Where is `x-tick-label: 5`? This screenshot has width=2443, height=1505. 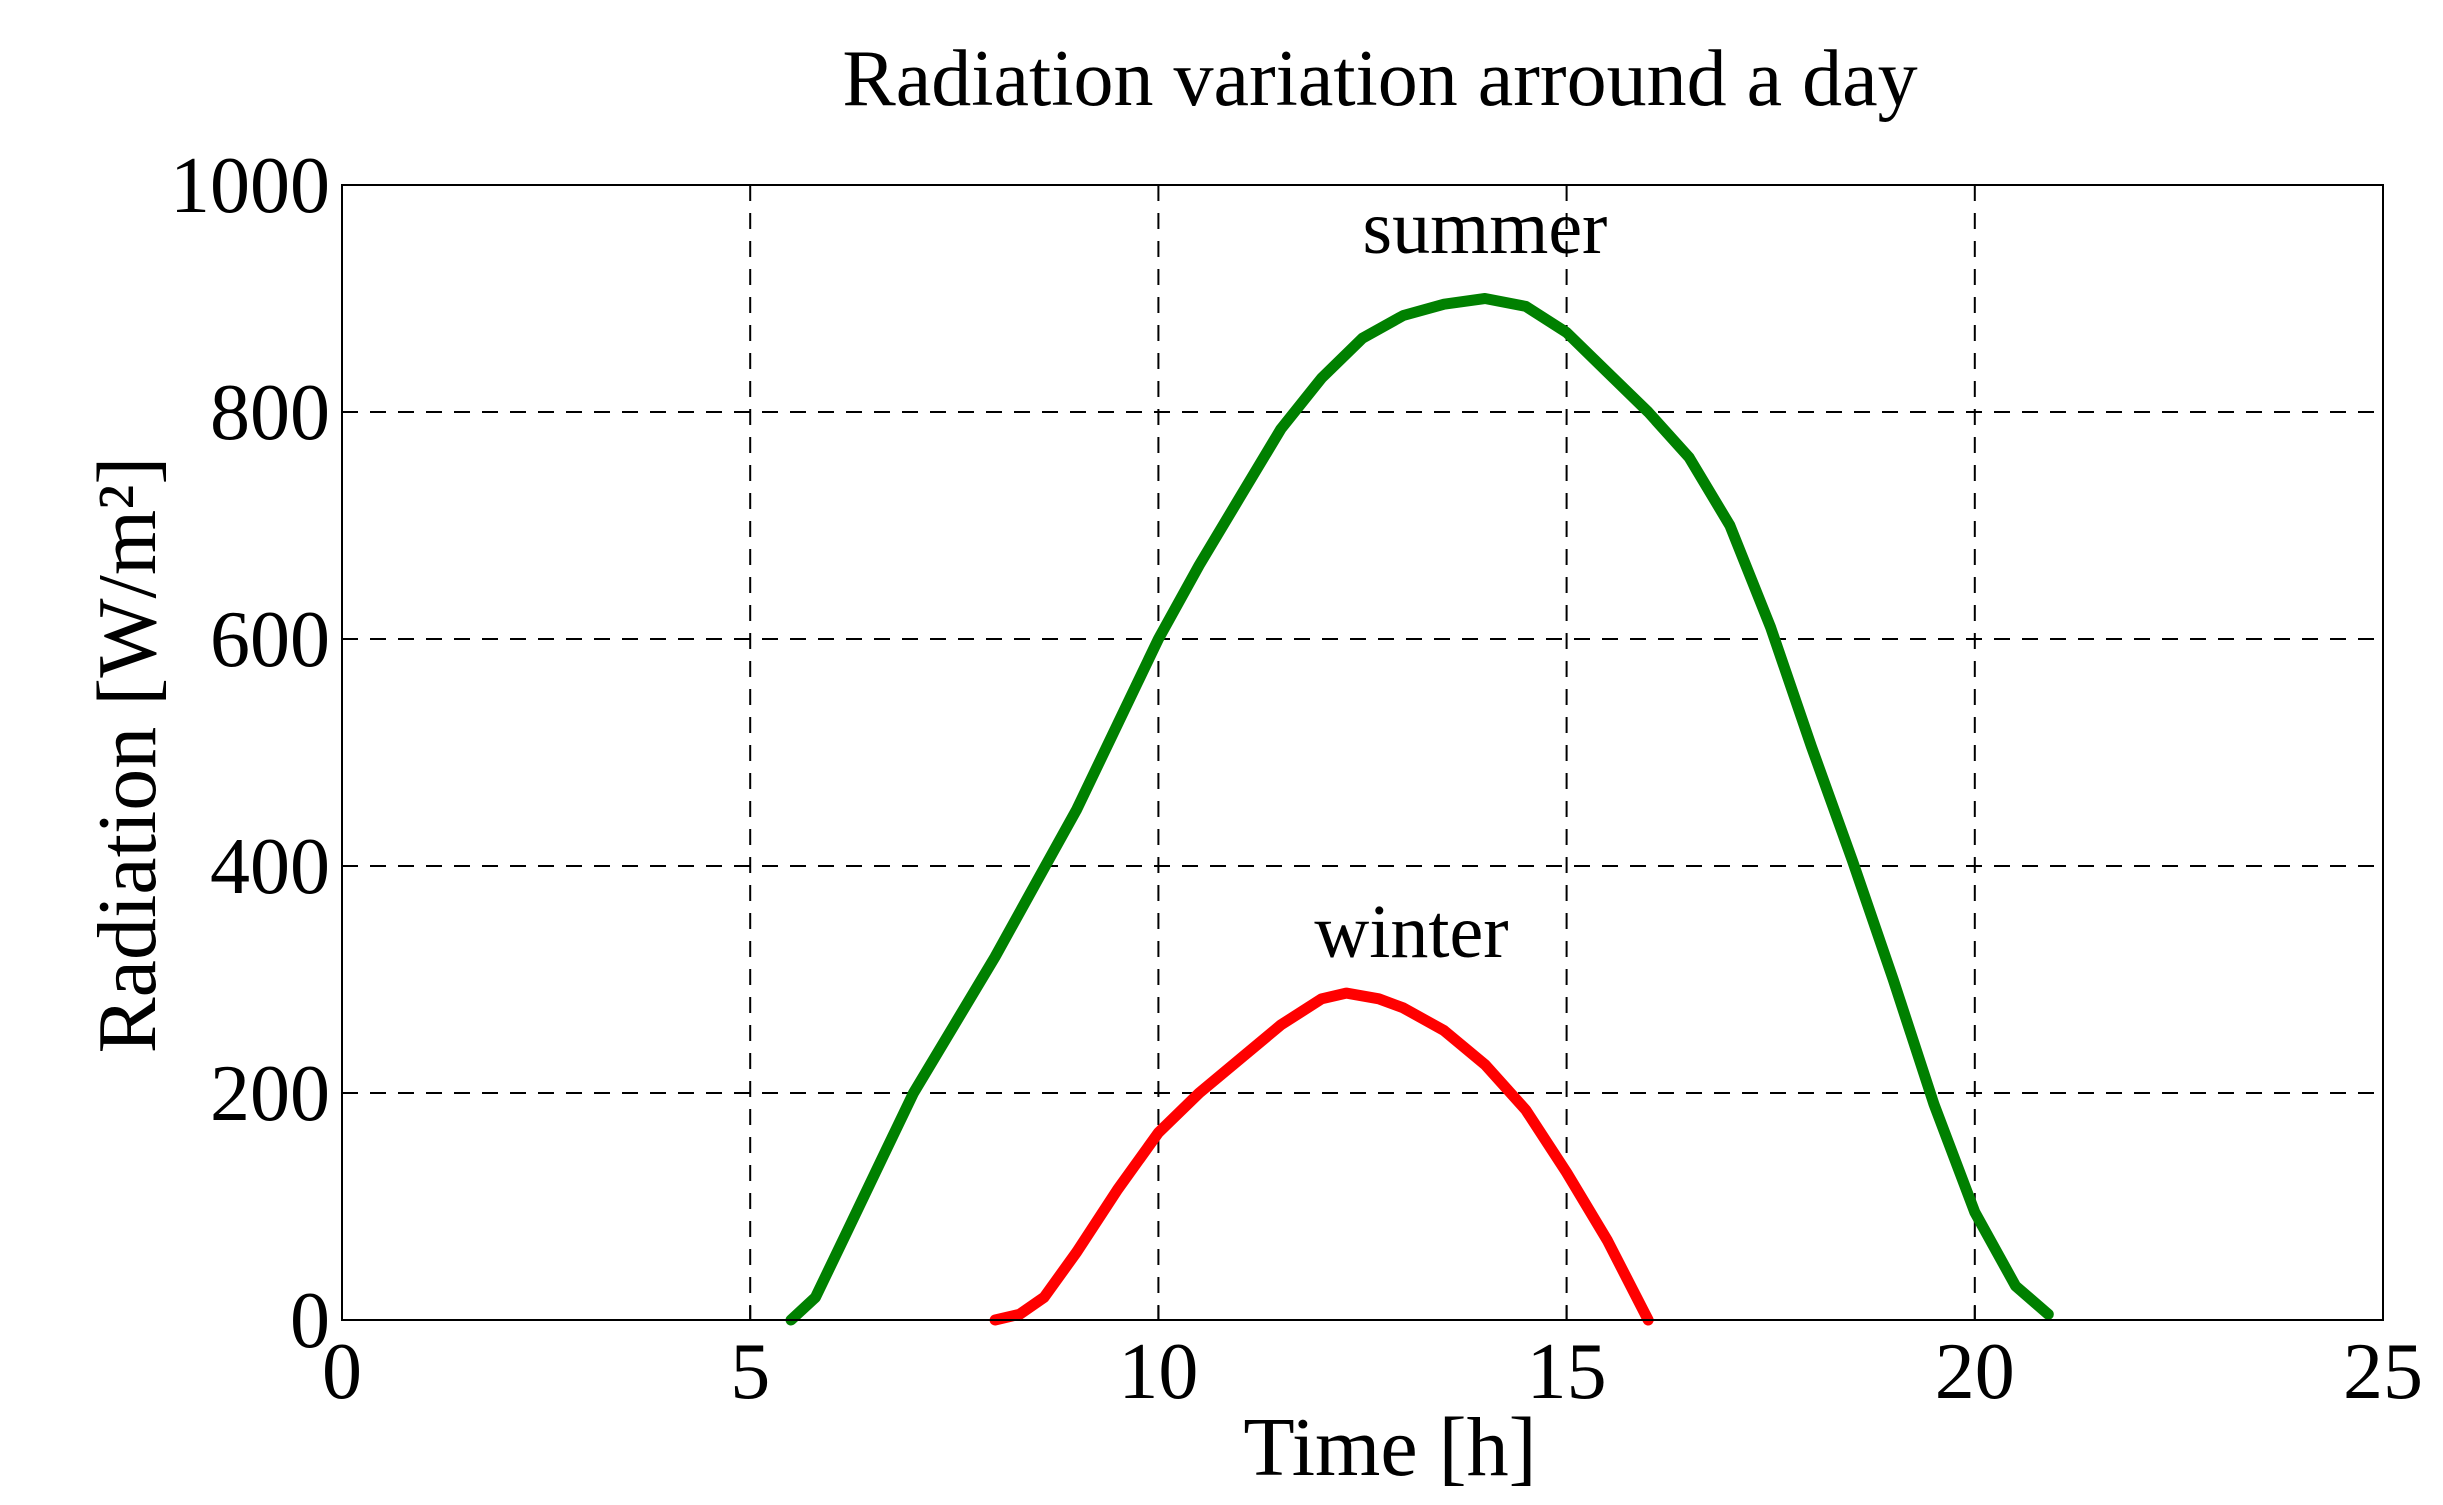 x-tick-label: 5 is located at coordinates (750, 1372).